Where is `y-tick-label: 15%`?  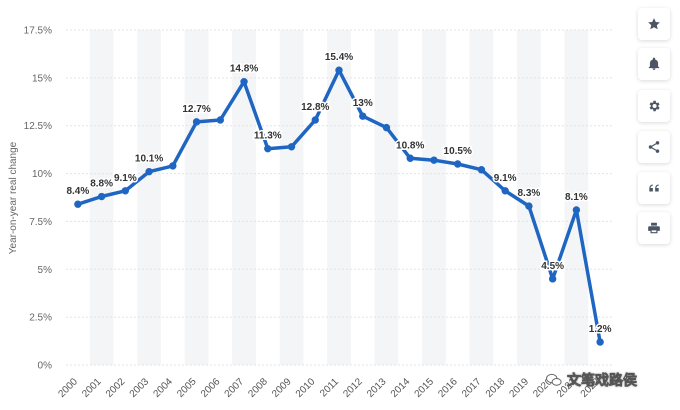
y-tick-label: 15% is located at coordinates (42, 78).